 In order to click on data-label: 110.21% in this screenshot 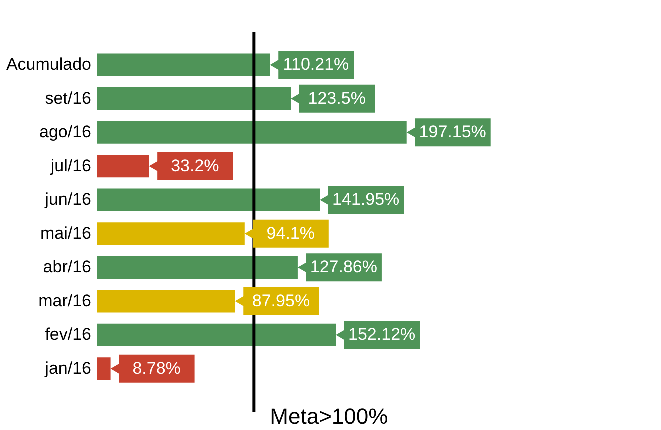, I will do `click(316, 64)`.